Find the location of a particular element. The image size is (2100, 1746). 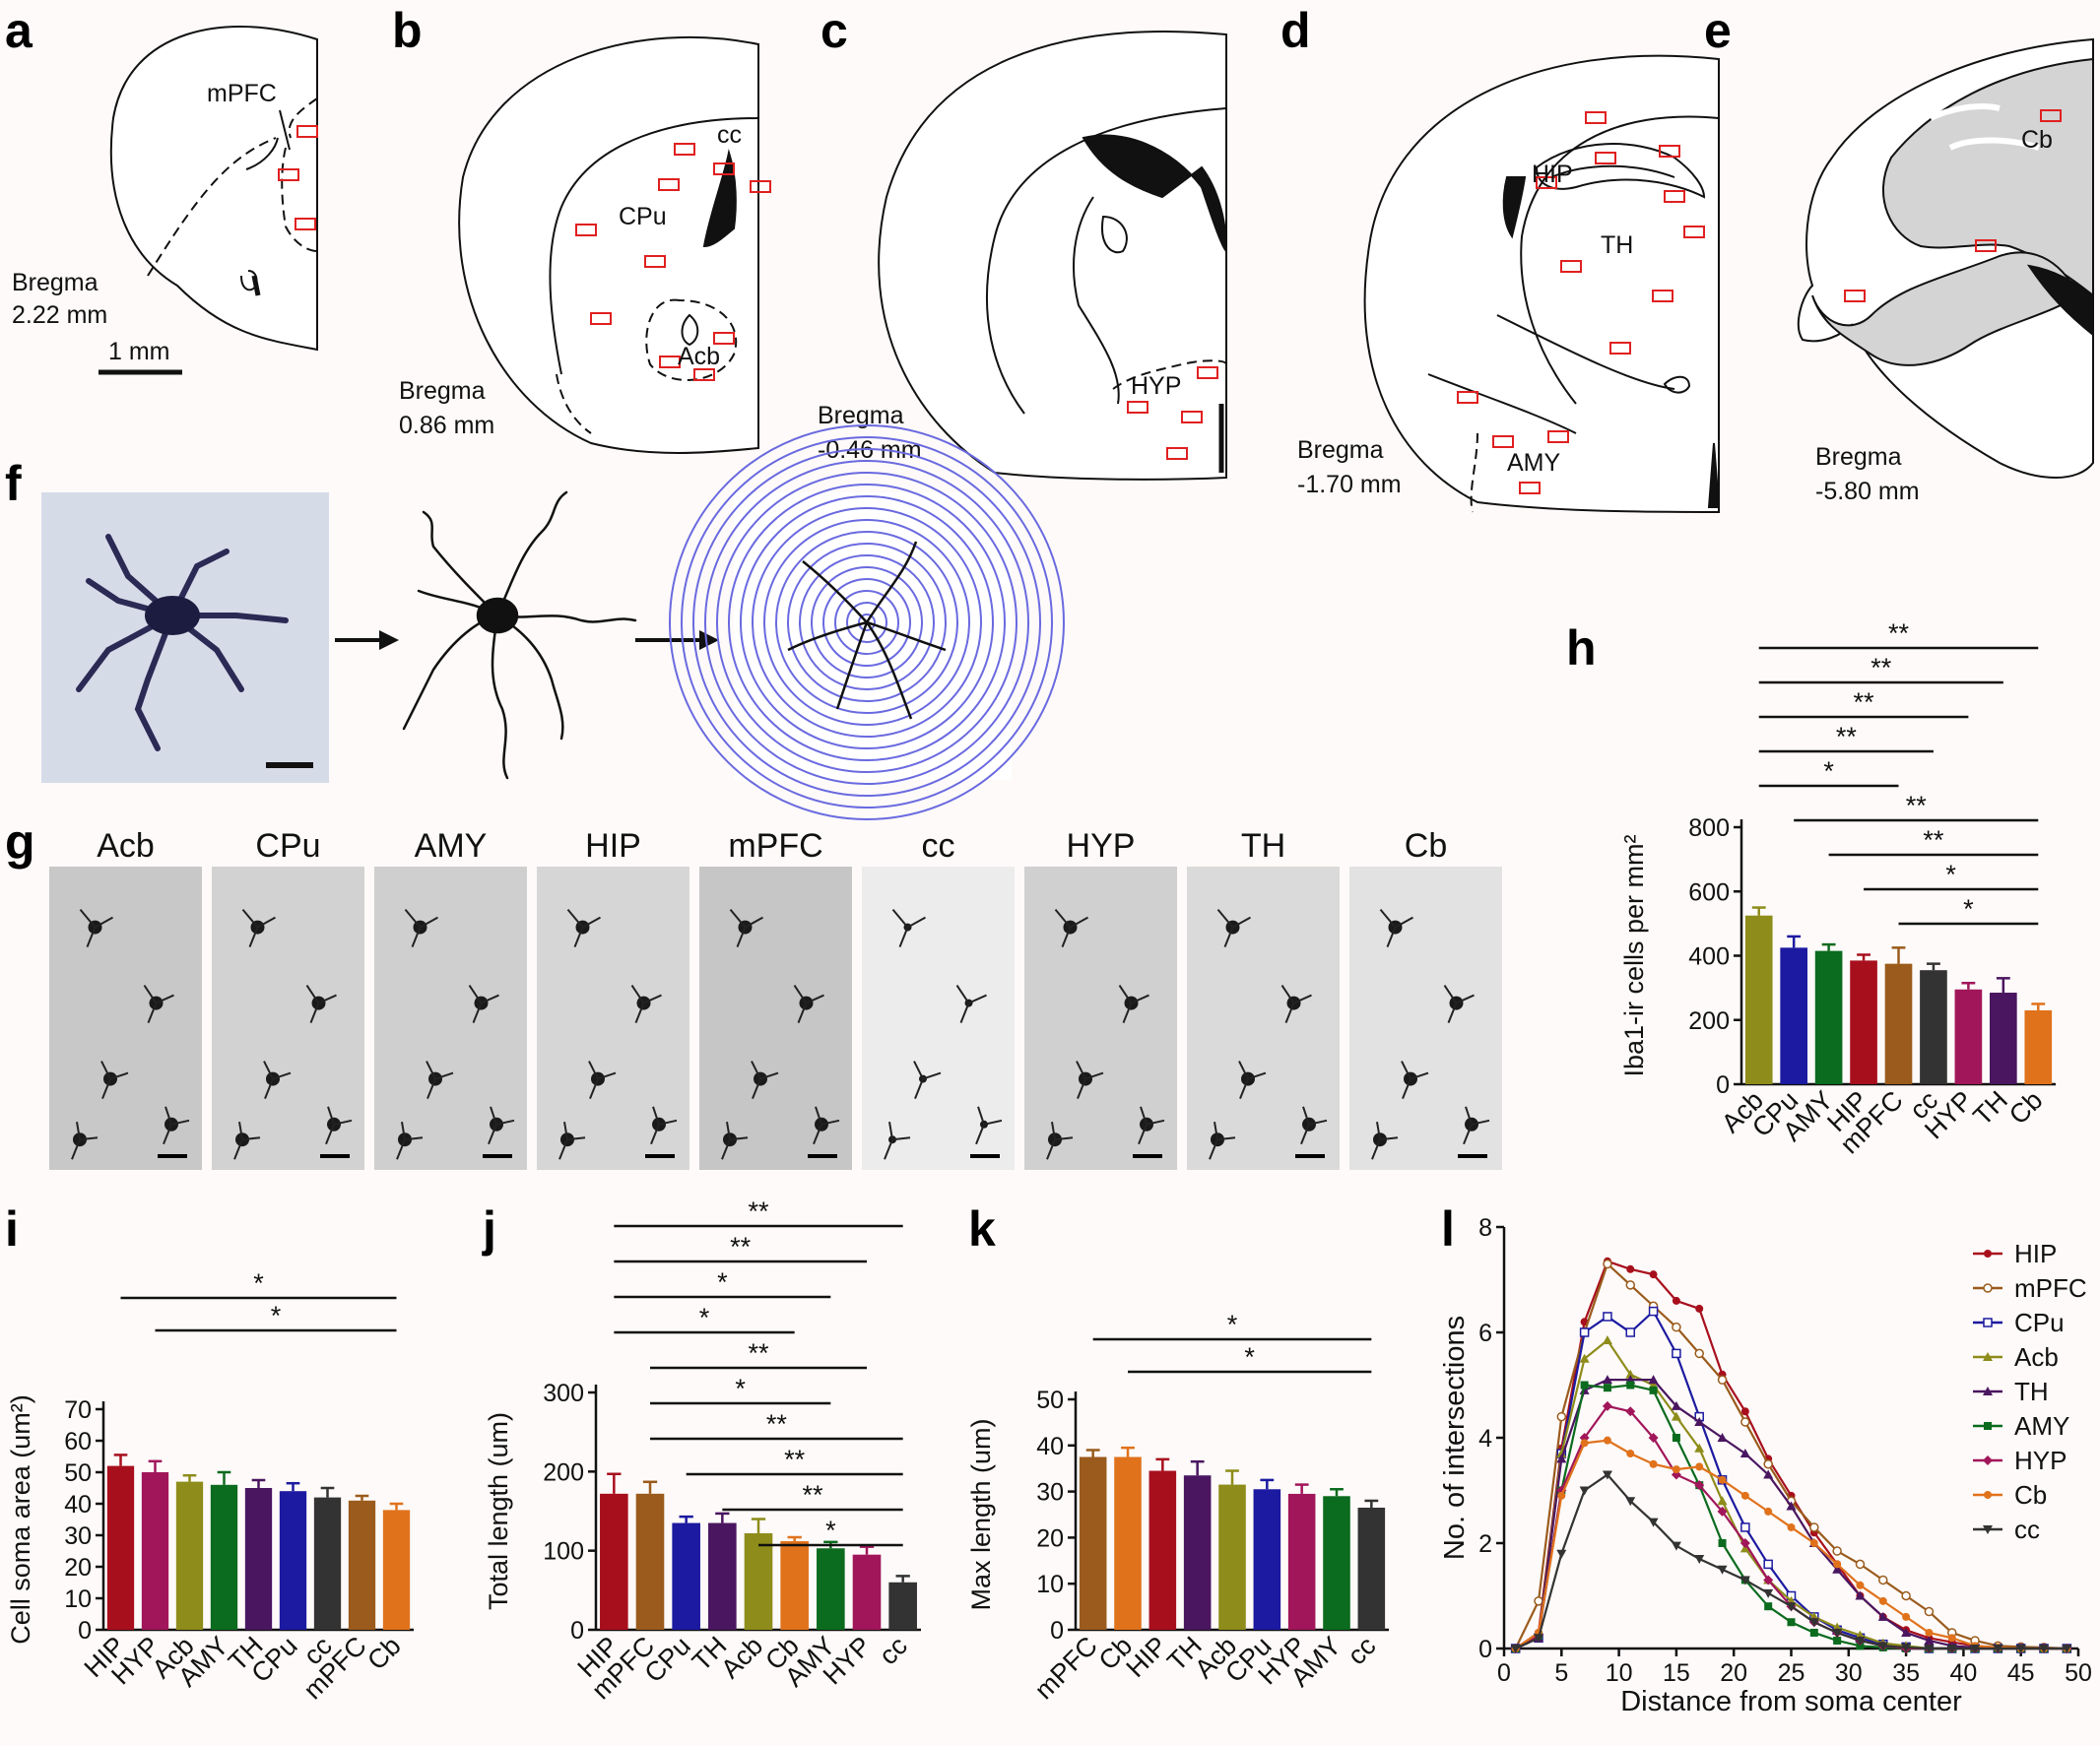

atlas-section-a is located at coordinates (208, 200).